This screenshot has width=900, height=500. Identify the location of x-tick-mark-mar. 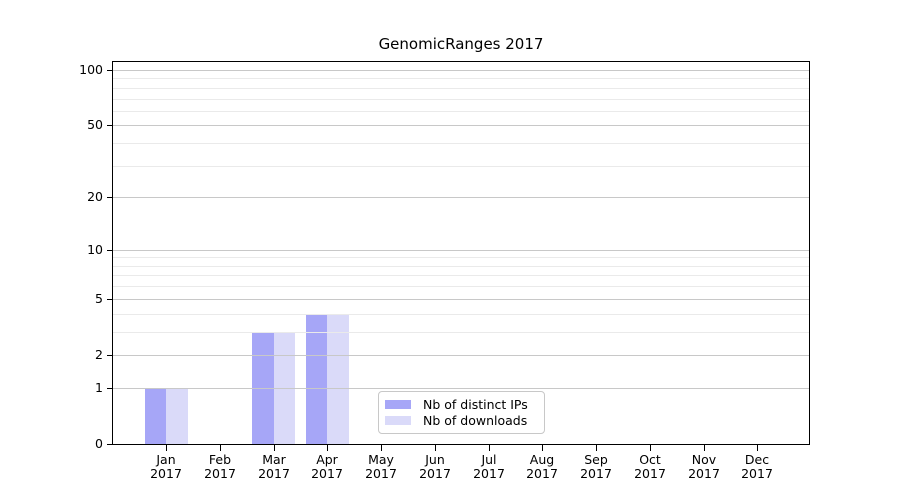
(274, 448).